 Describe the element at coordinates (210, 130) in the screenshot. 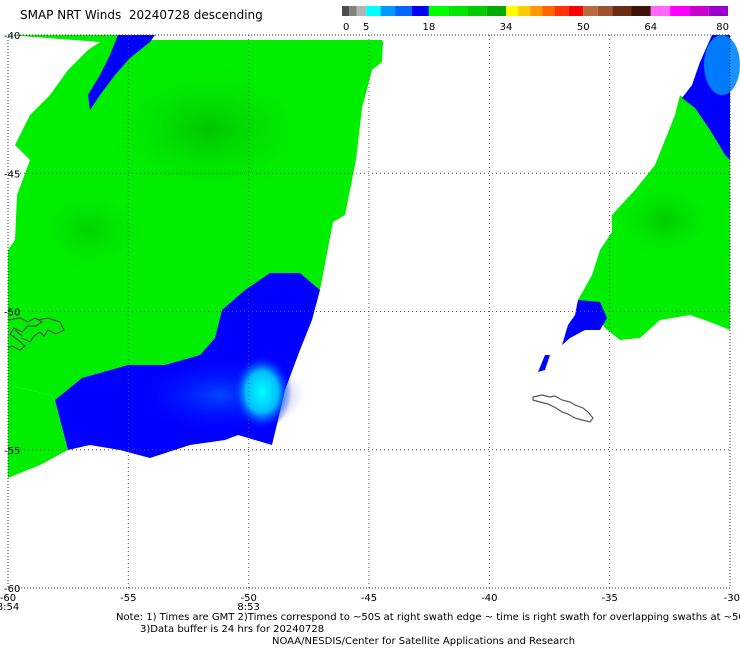

I see `swath-left-dark-green-area` at that location.